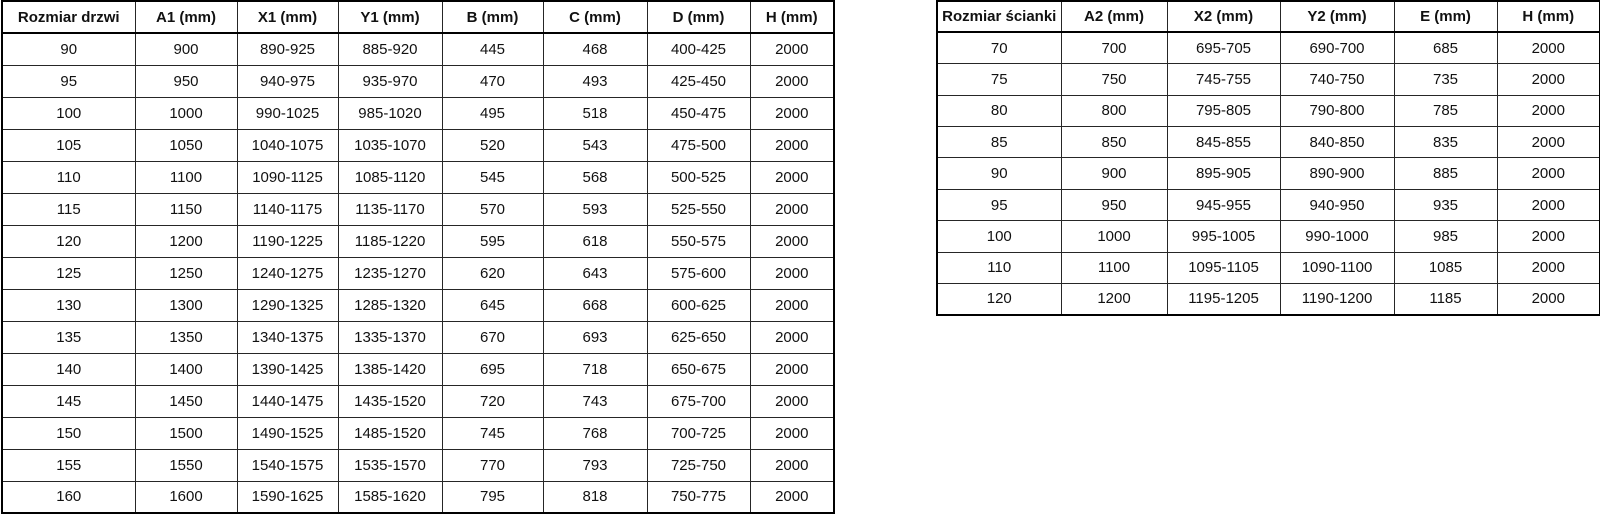  Describe the element at coordinates (287, 305) in the screenshot. I see `table-cell: 1290-1325` at that location.